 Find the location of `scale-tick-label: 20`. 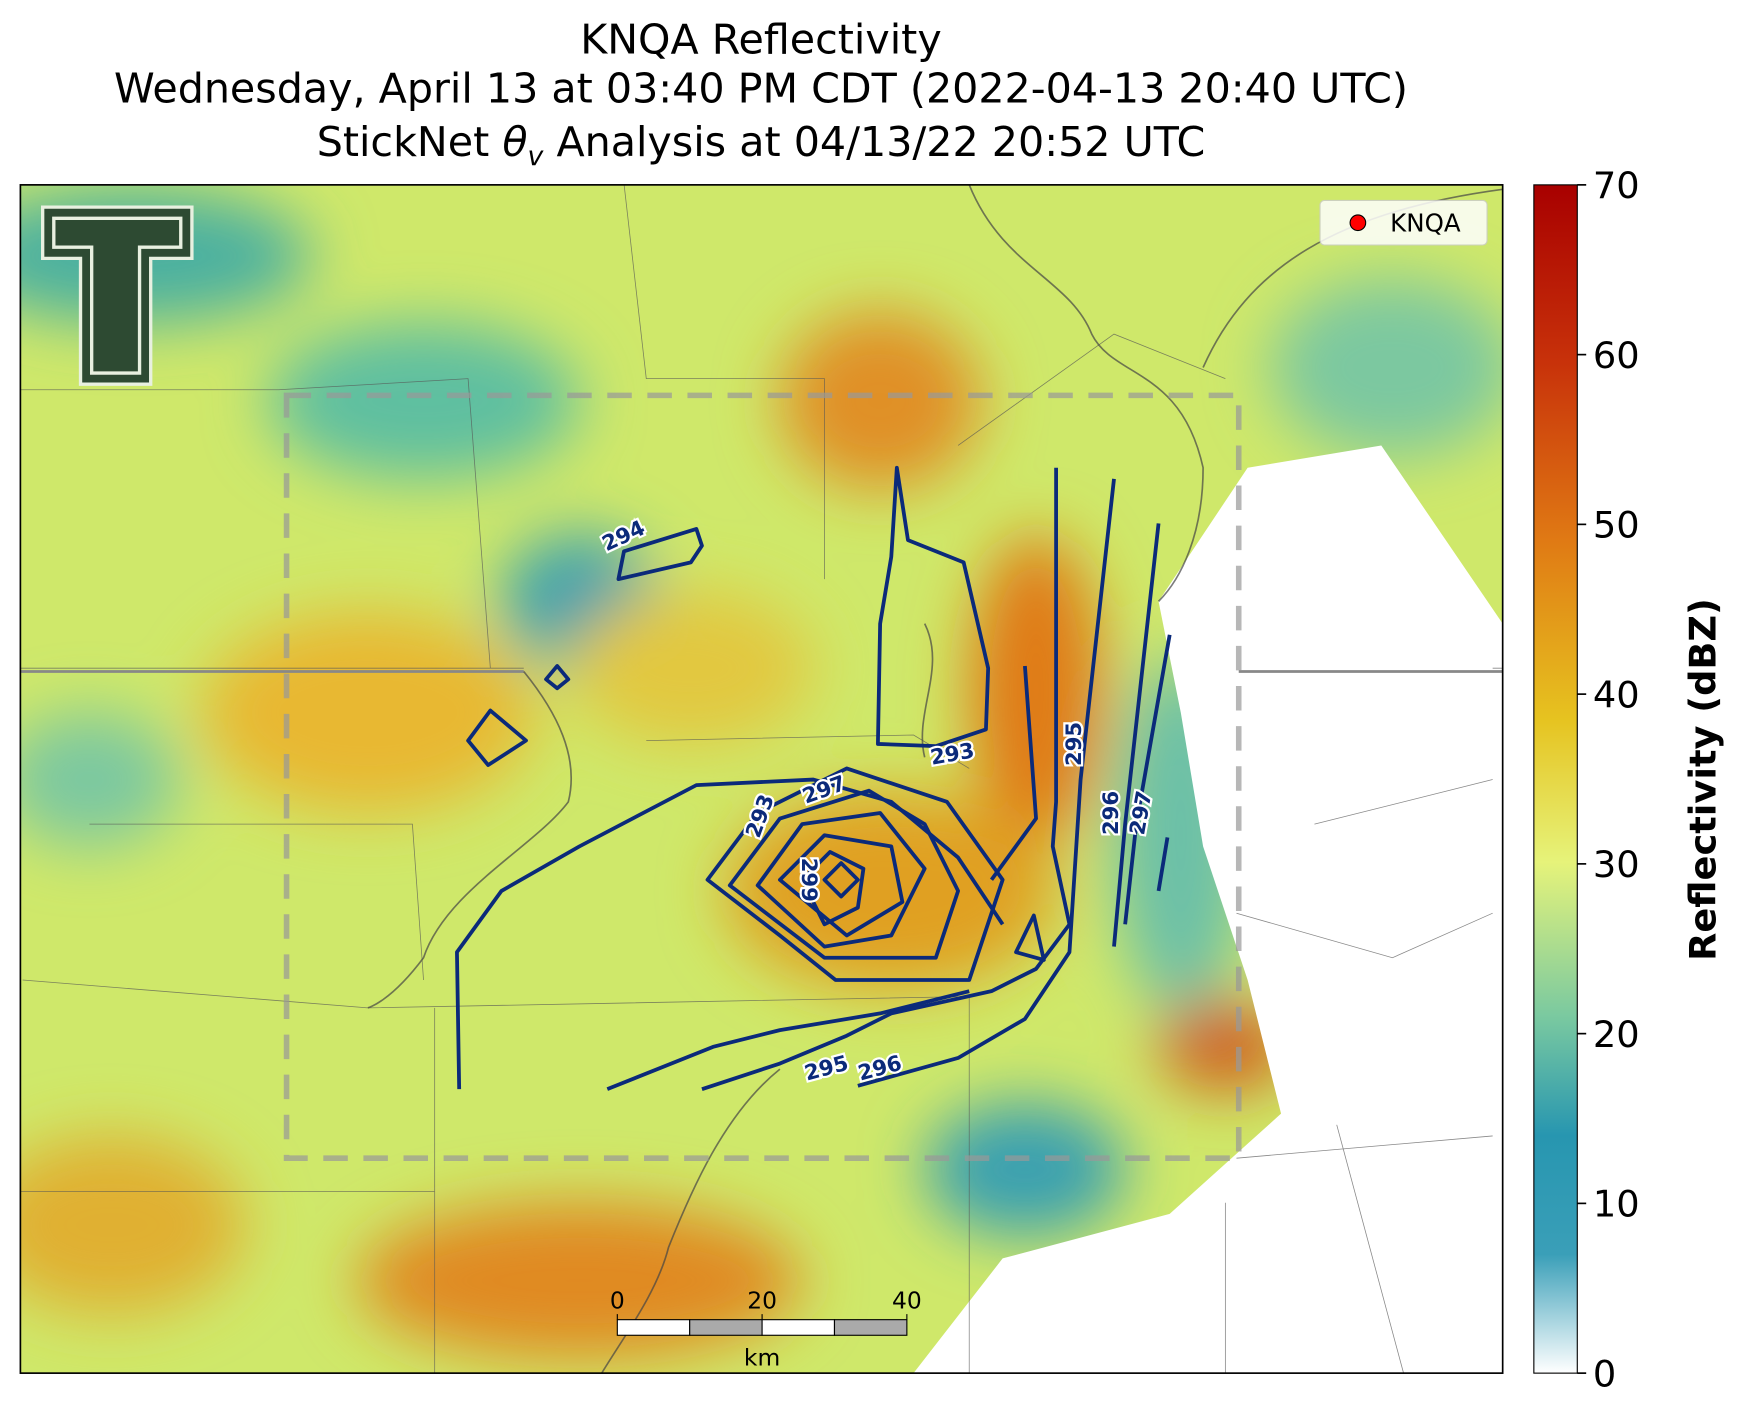

scale-tick-label: 20 is located at coordinates (762, 1301).